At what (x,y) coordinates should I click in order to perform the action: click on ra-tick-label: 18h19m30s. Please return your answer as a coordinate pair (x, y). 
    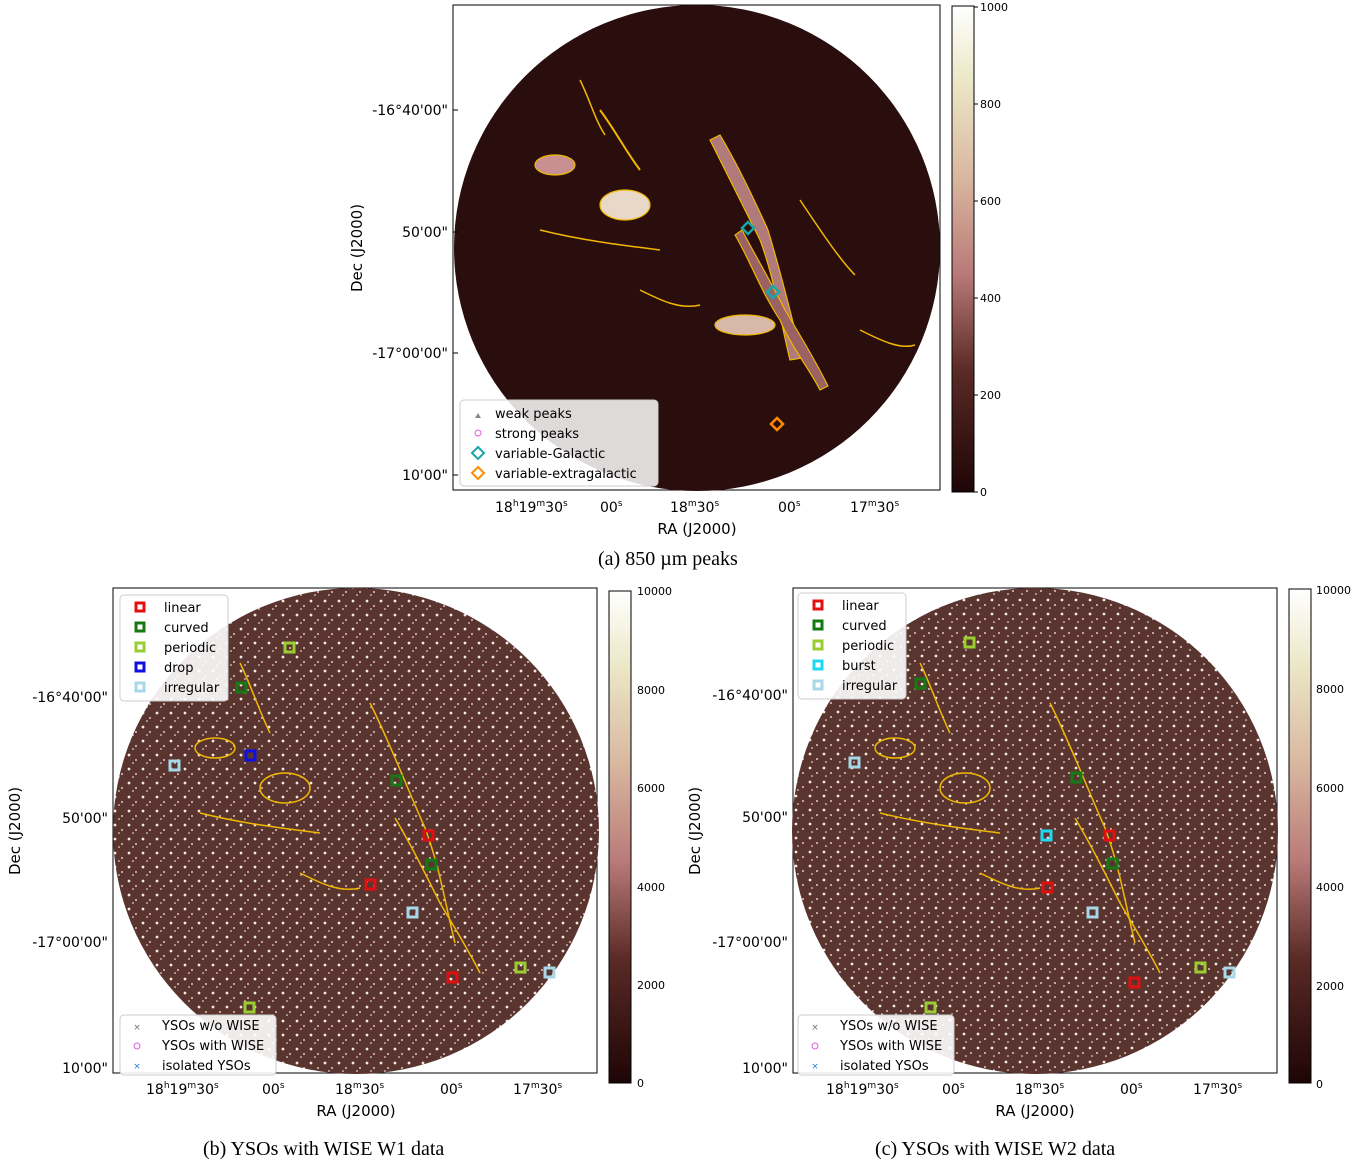
    Looking at the image, I should click on (531, 507).